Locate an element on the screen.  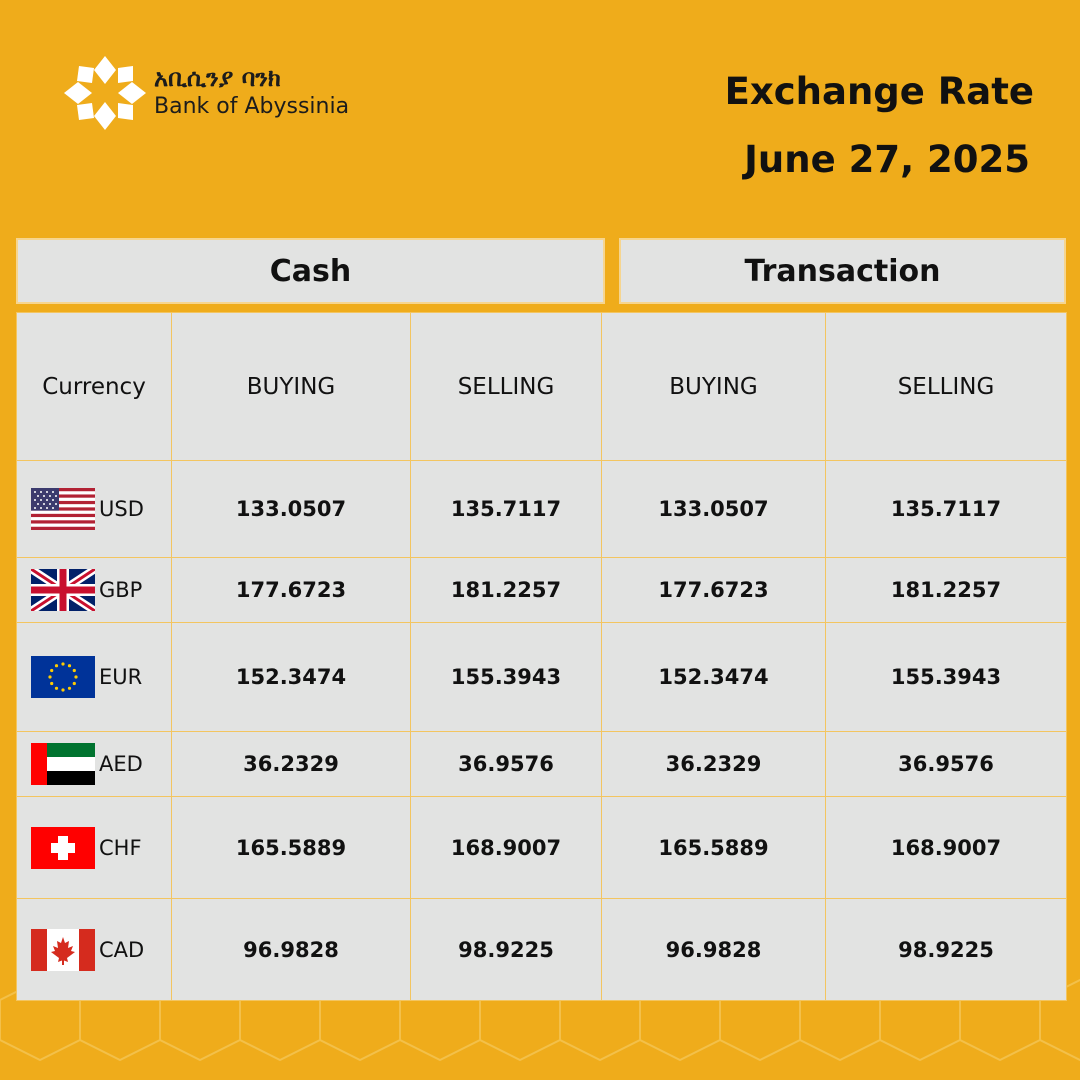
cash-selling-value: 98.9225 is located at coordinates (506, 949).